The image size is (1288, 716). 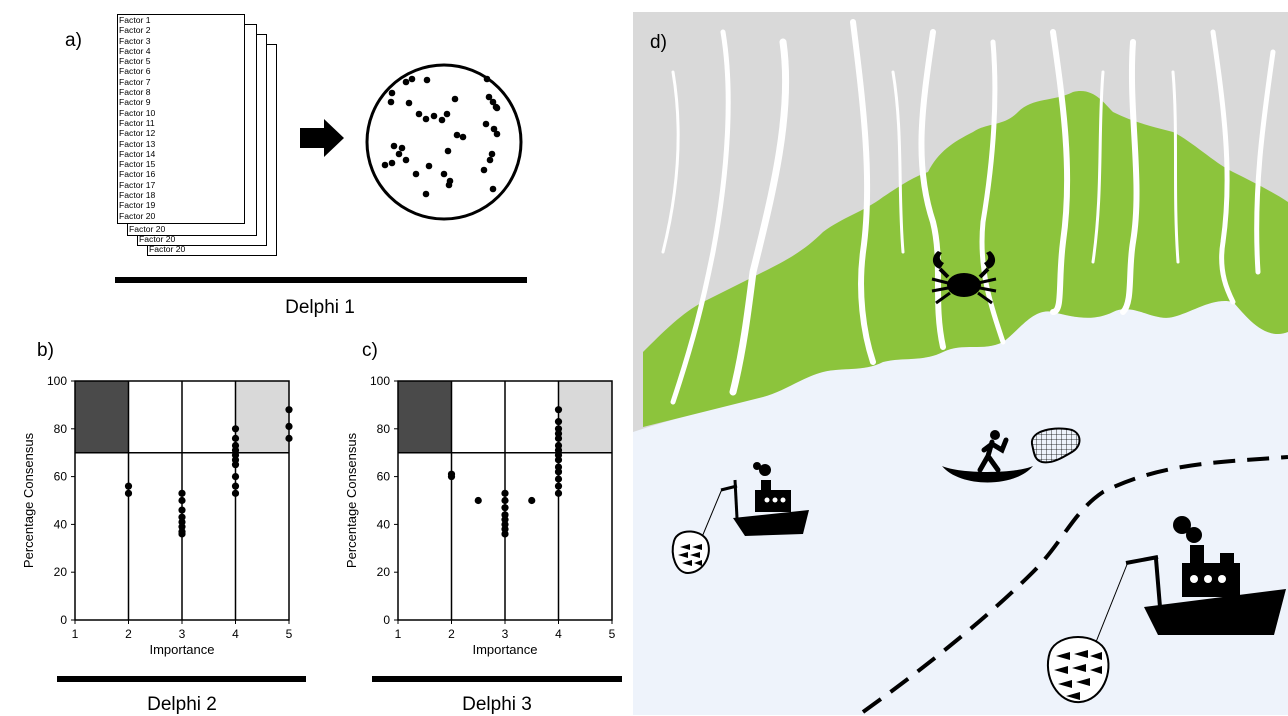 What do you see at coordinates (181, 164) in the screenshot?
I see `factor-item: Factor 15` at bounding box center [181, 164].